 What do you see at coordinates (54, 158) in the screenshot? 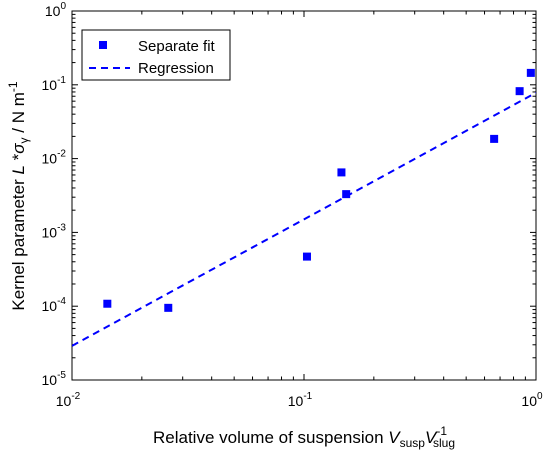
I see `y-tick-label: 10⁻²` at bounding box center [54, 158].